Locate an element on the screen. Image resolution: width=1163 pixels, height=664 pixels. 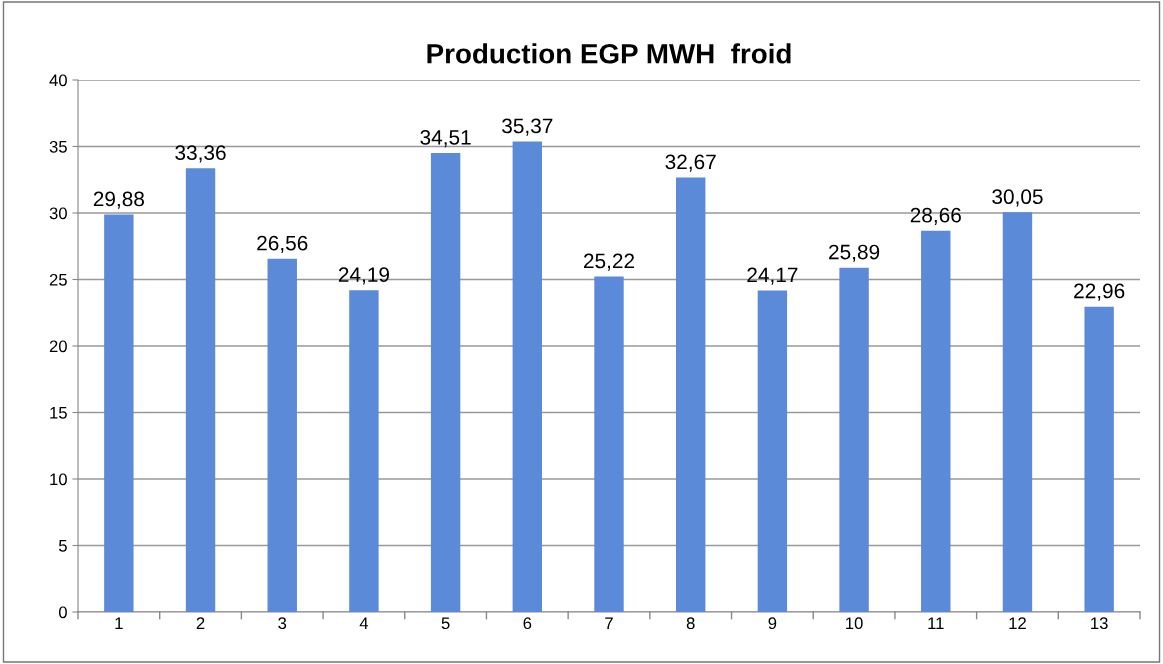
x-tick-label: 9 is located at coordinates (772, 623).